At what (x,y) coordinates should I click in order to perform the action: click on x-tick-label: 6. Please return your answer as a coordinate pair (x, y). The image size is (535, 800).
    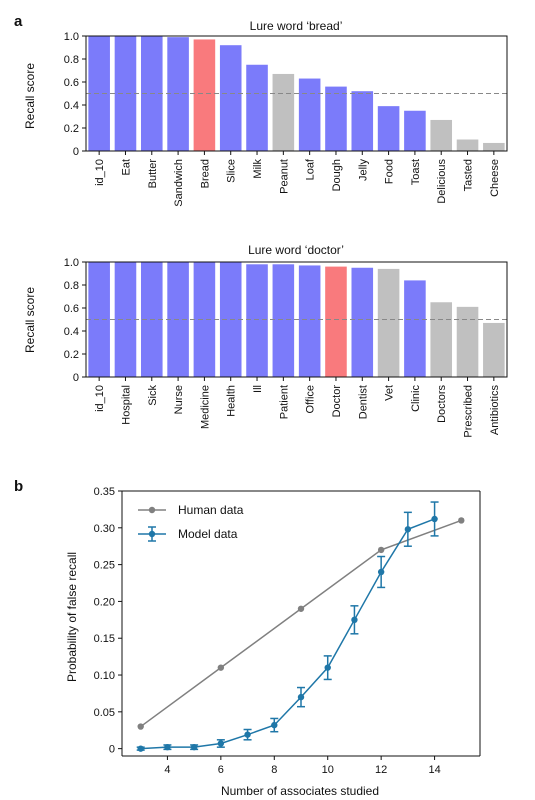
    Looking at the image, I should click on (221, 770).